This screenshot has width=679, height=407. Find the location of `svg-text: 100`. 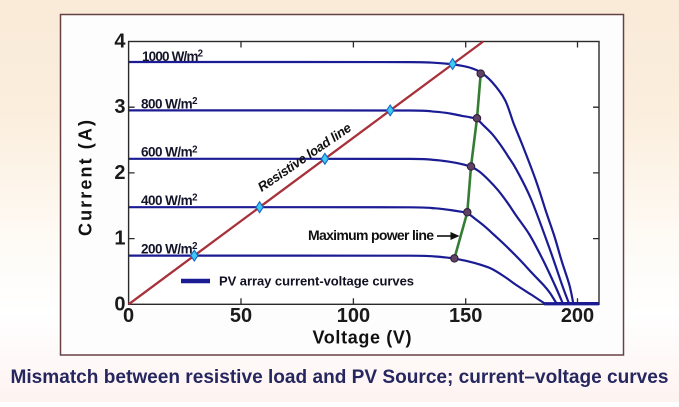

svg-text: 100 is located at coordinates (353, 316).